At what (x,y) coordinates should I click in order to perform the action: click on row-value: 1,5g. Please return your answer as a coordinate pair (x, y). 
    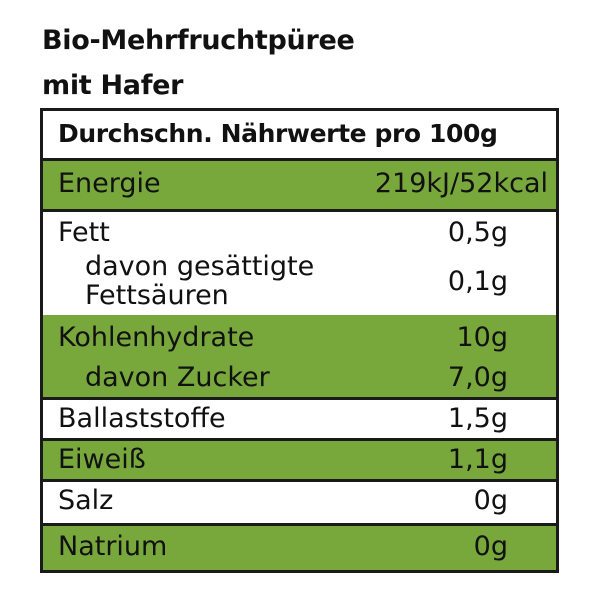
    Looking at the image, I should click on (477, 418).